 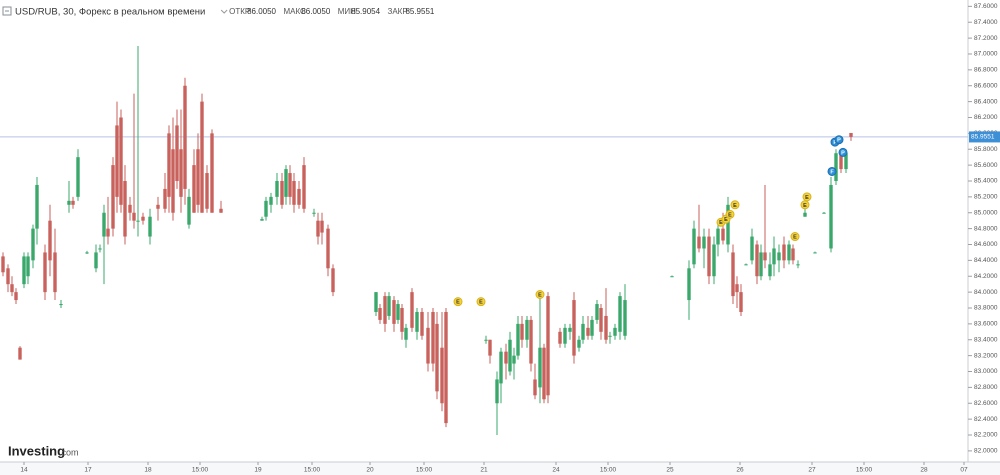 What do you see at coordinates (986, 117) in the screenshot?
I see `y-tick-label: 86.2000` at bounding box center [986, 117].